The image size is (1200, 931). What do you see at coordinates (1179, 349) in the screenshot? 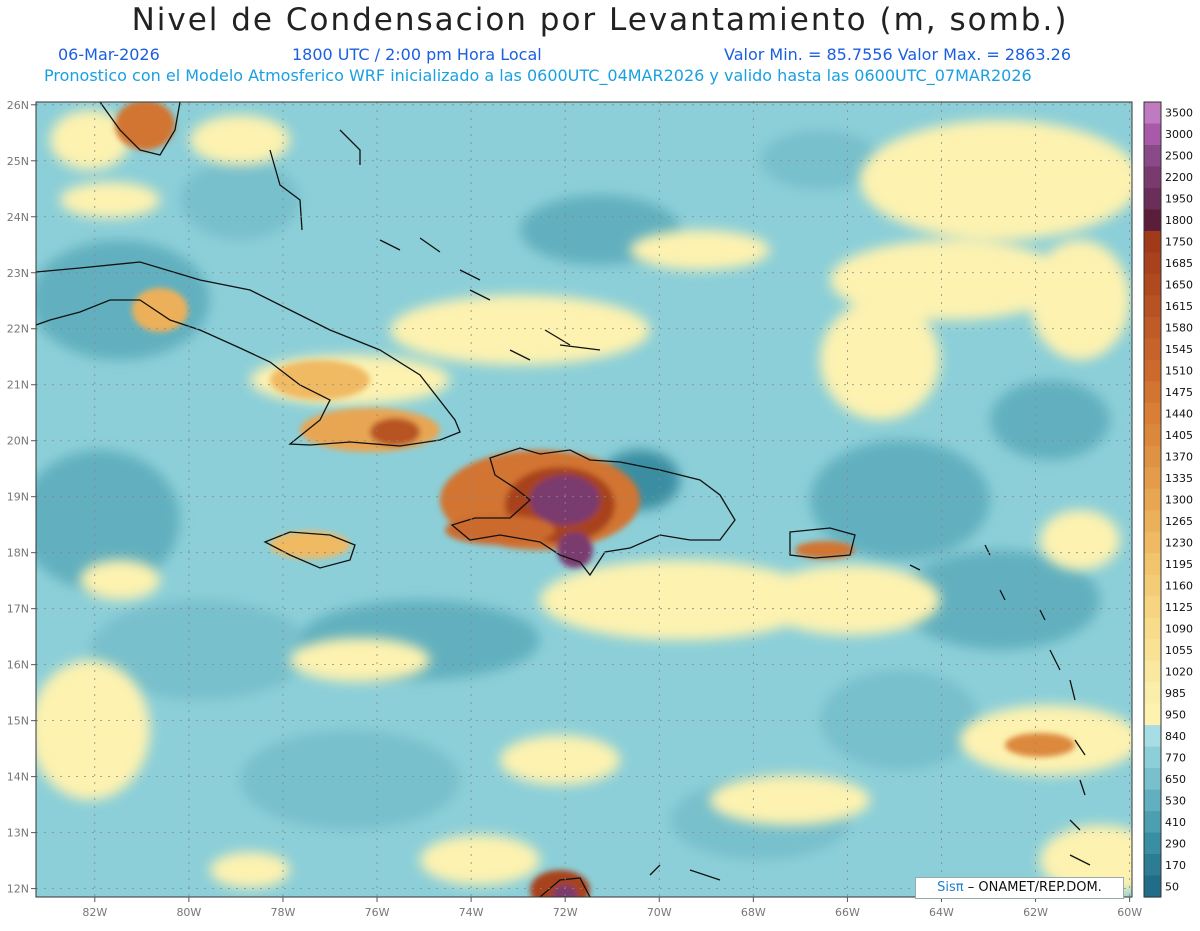
I see `legend-level-label: 1545` at bounding box center [1179, 349].